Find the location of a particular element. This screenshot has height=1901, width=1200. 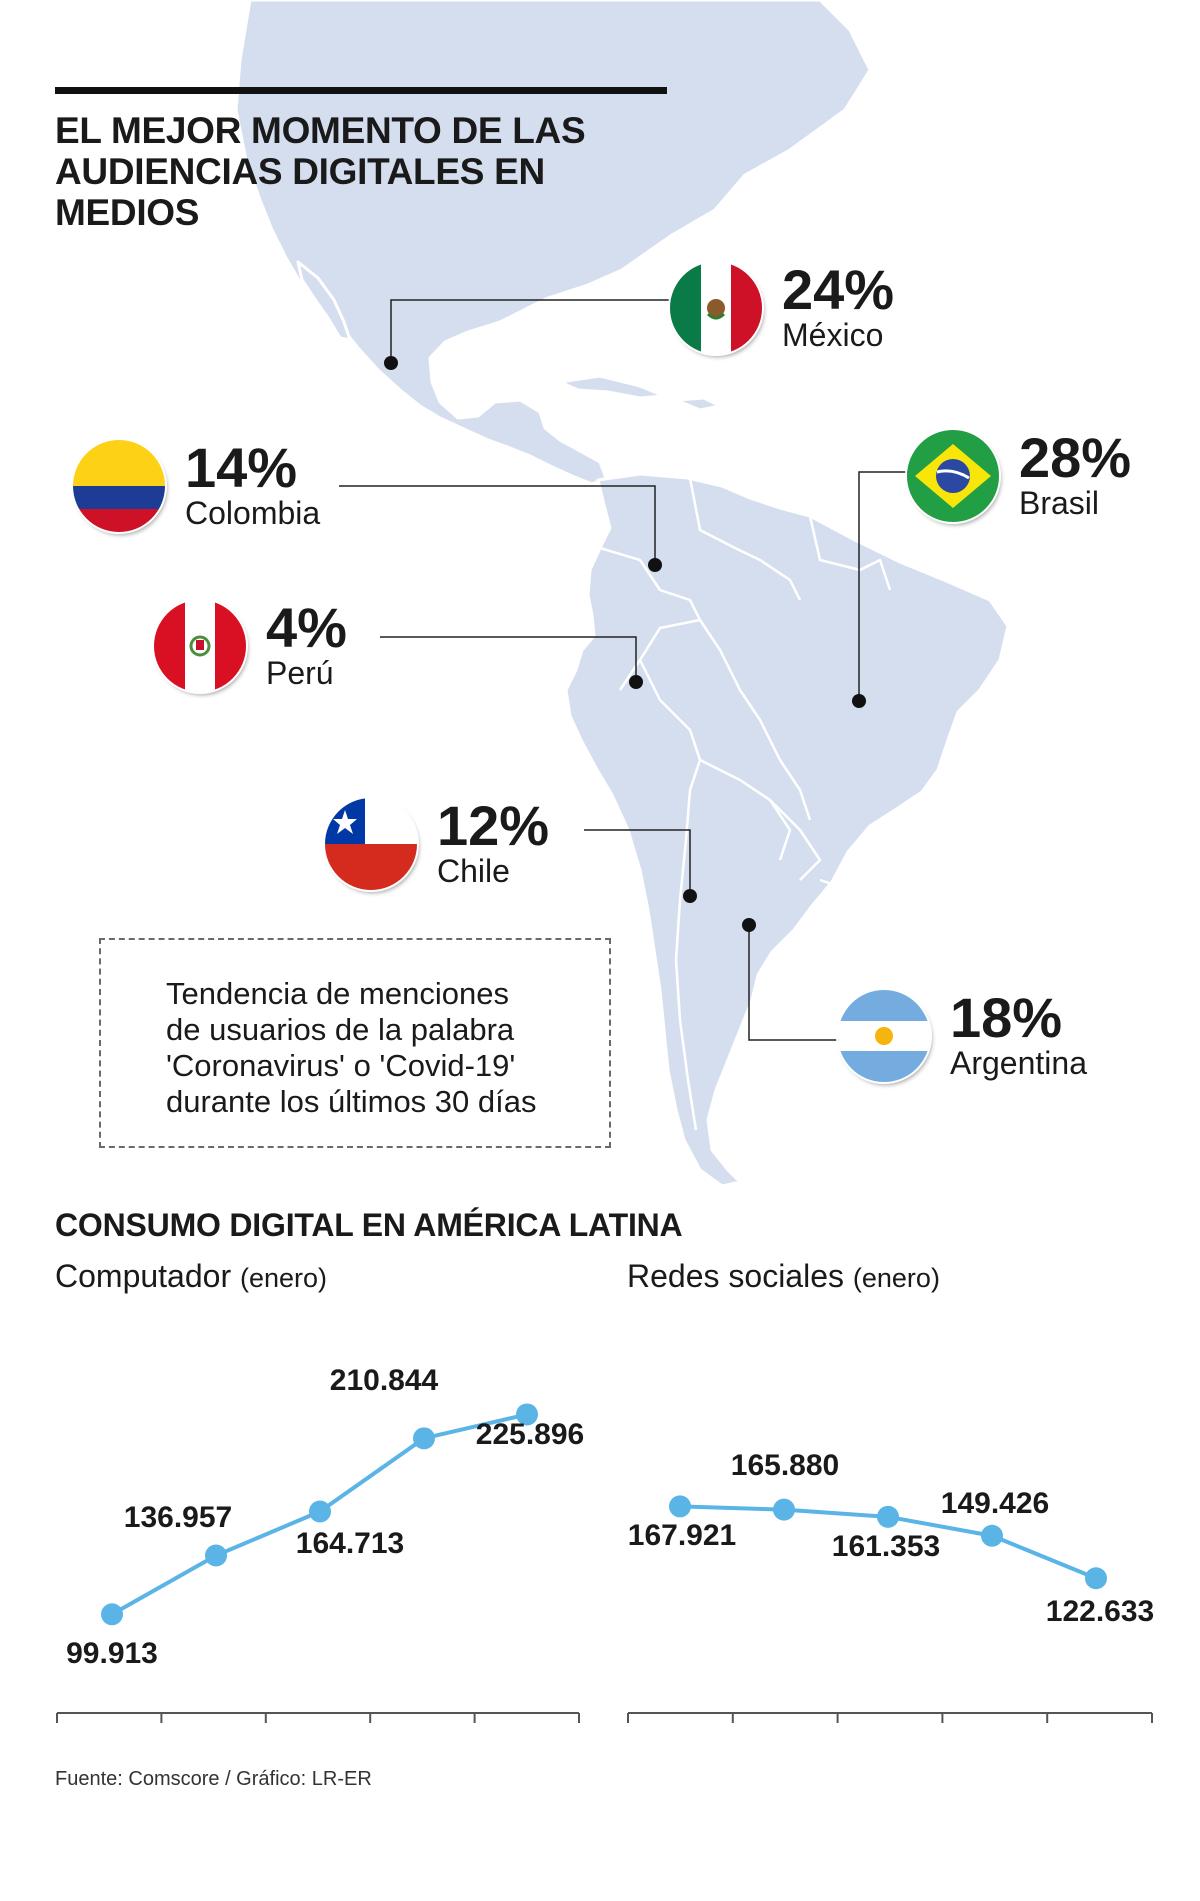

x-tick-label-0-2017: 2017 is located at coordinates (213, 1737).